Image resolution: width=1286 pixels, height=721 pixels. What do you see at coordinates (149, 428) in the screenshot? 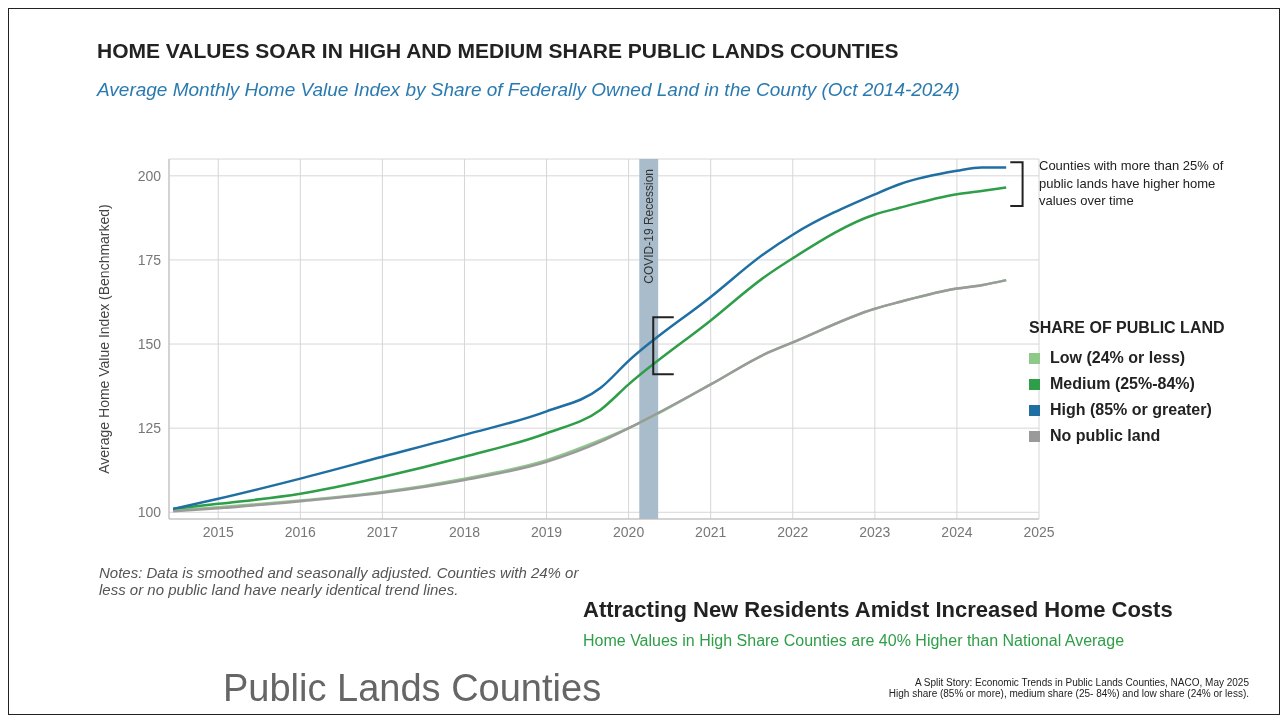
I see `y-tick-label: 125` at bounding box center [149, 428].